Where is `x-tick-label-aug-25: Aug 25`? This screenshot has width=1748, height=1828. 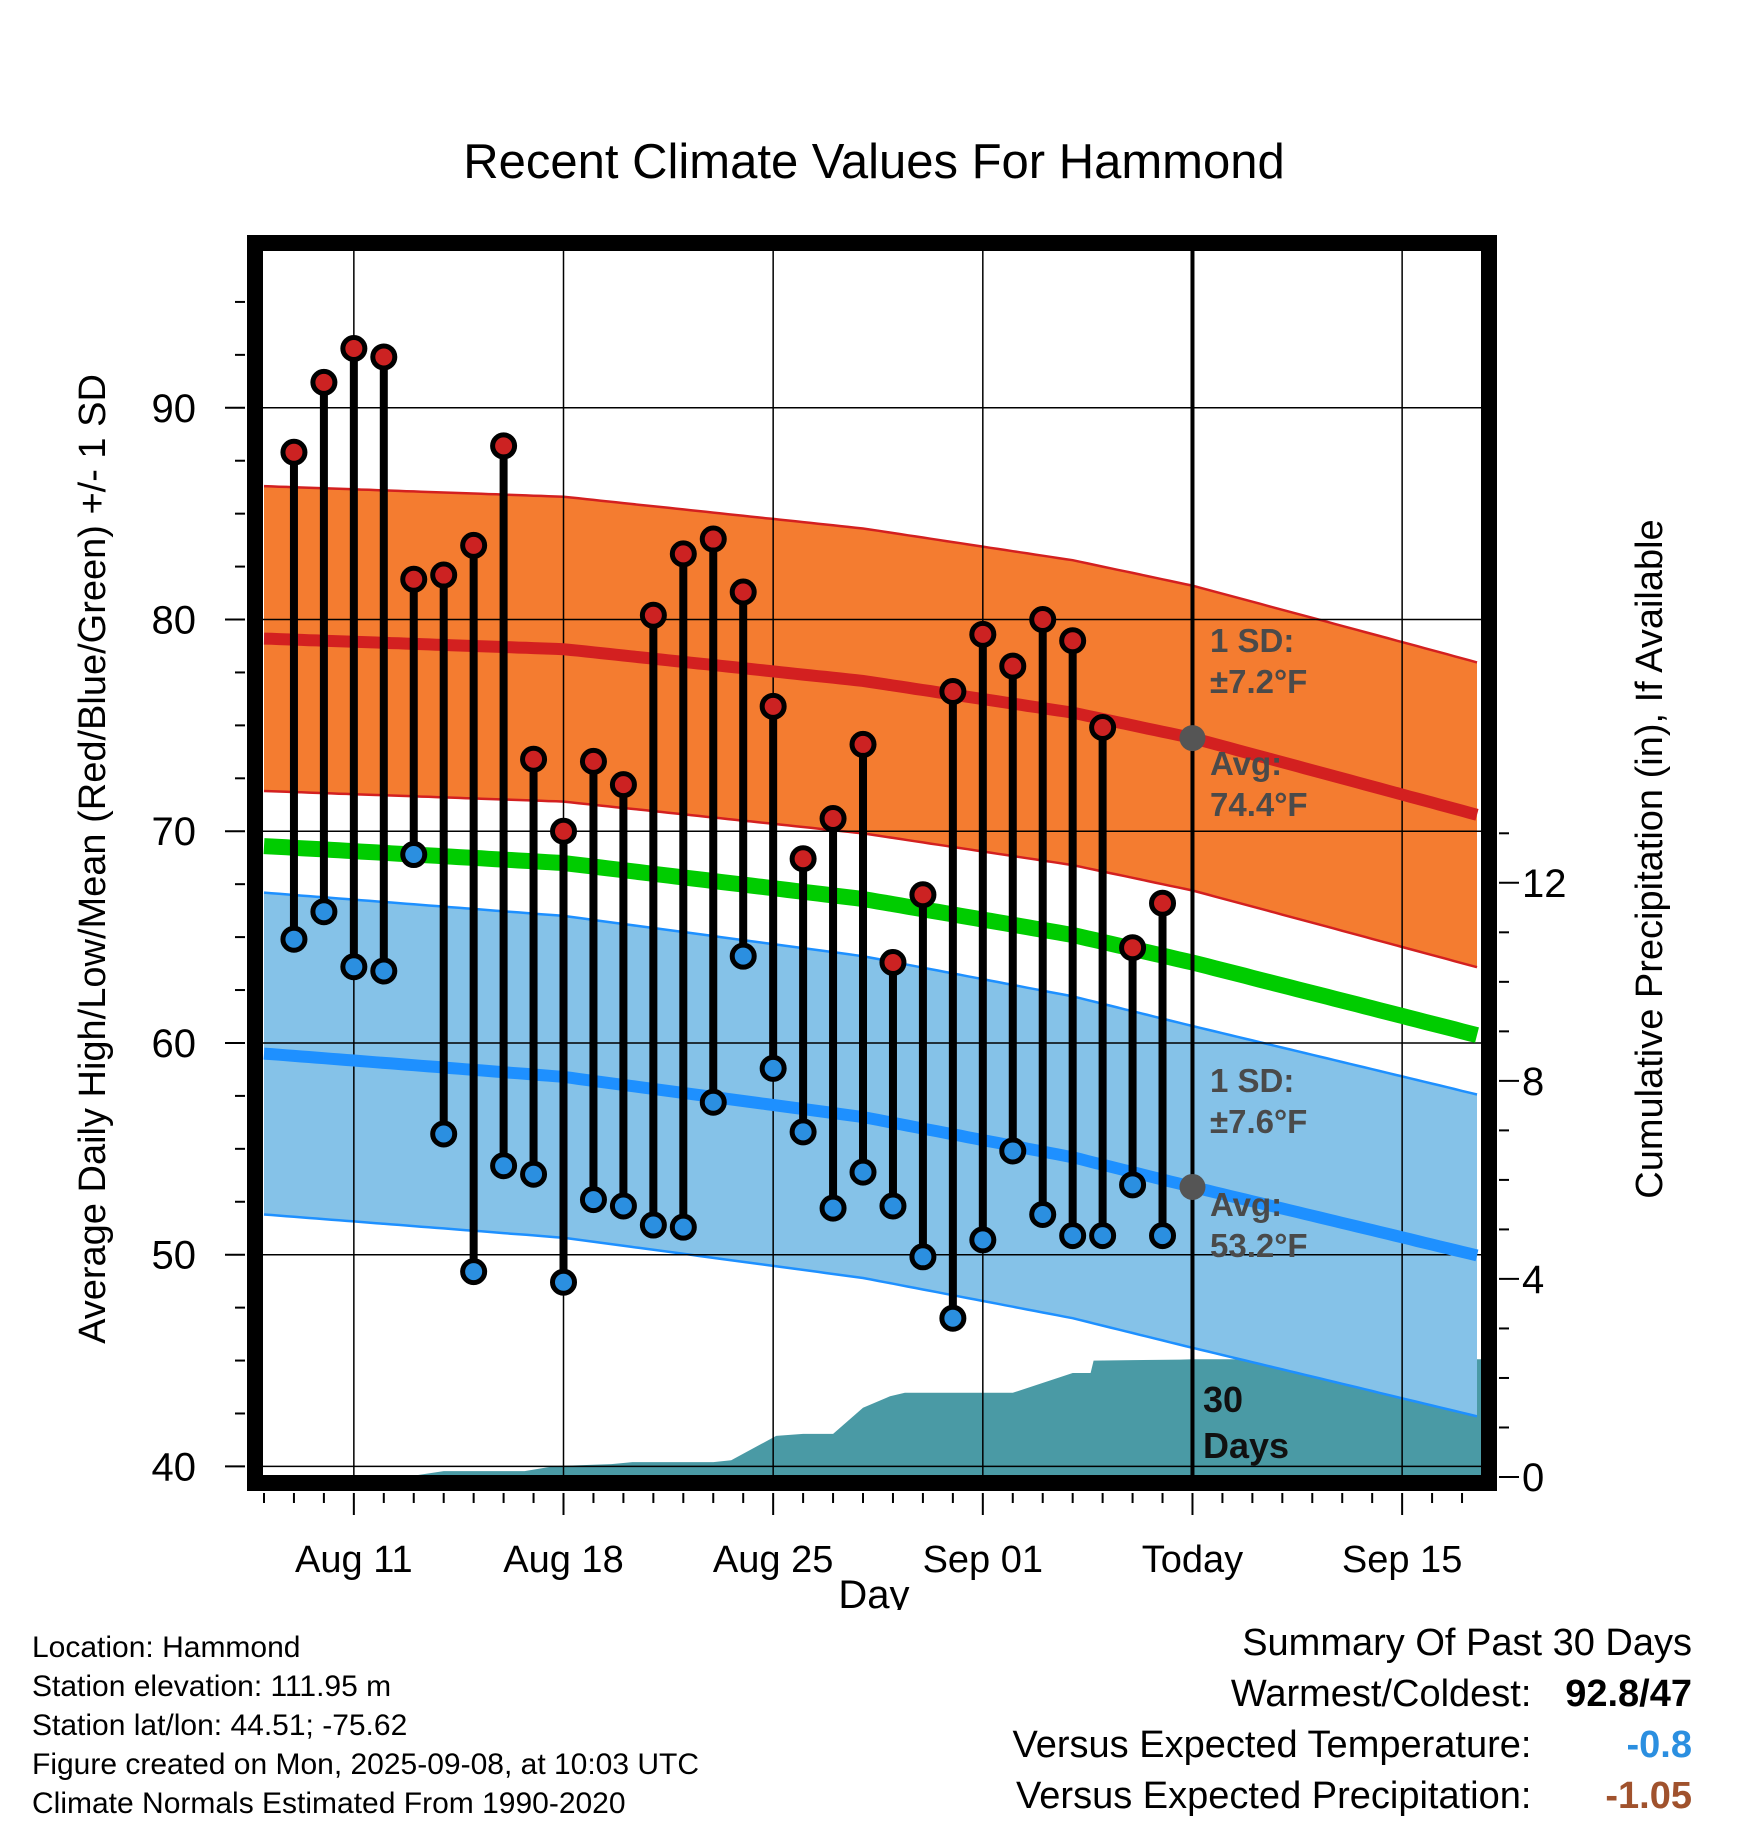
x-tick-label-aug-25: Aug 25 is located at coordinates (773, 1560).